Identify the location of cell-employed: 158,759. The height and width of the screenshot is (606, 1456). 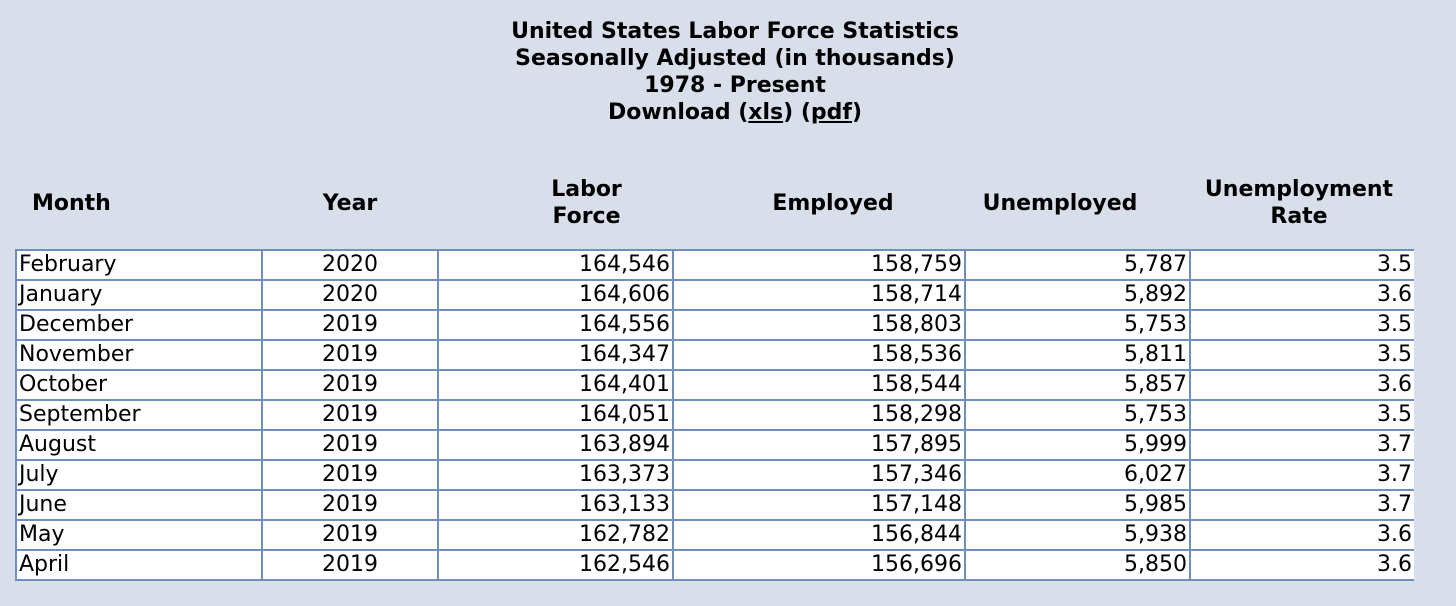
(819, 265).